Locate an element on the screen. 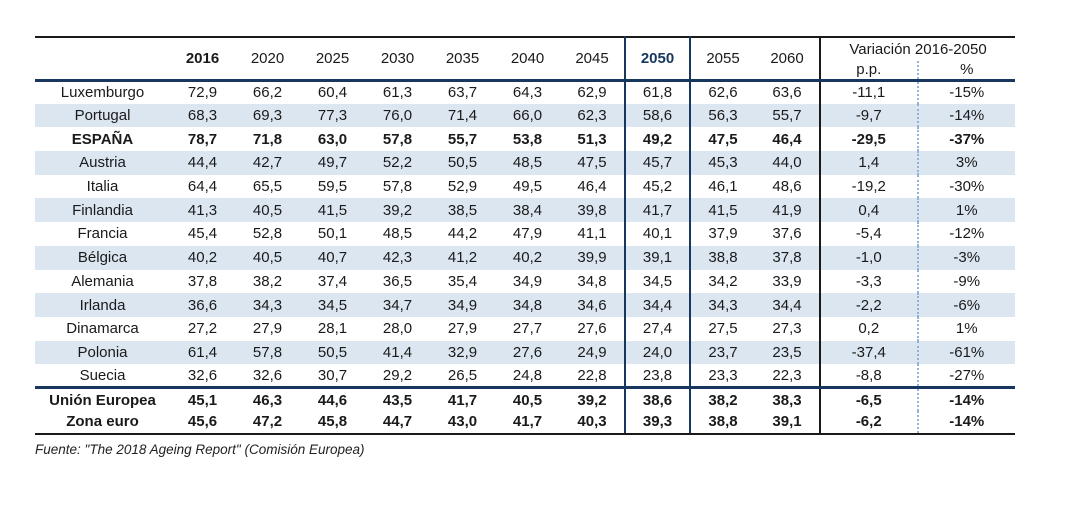  value-cell-2060: 37,8 is located at coordinates (787, 257).